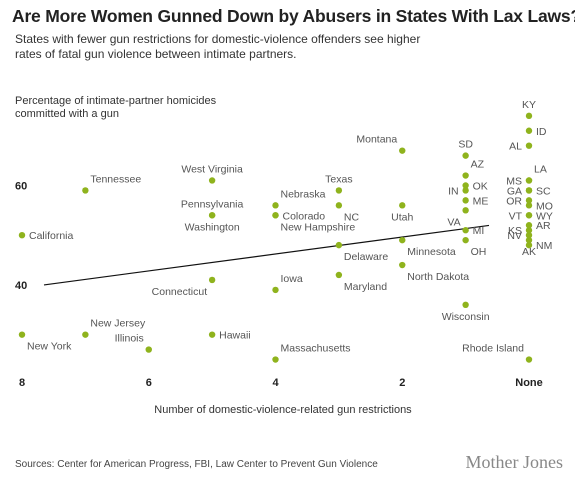  What do you see at coordinates (529, 235) in the screenshot?
I see `point-nv` at bounding box center [529, 235].